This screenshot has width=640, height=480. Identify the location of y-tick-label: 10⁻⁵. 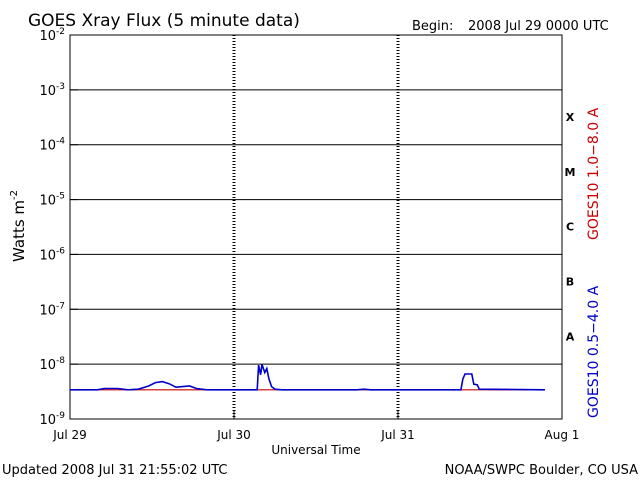
(52, 200).